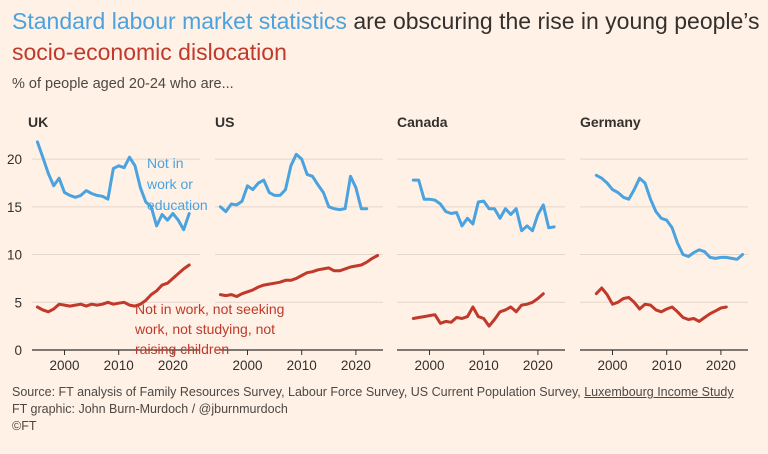 Image resolution: width=768 pixels, height=454 pixels. What do you see at coordinates (24, 426) in the screenshot?
I see `copyright: ©FT` at bounding box center [24, 426].